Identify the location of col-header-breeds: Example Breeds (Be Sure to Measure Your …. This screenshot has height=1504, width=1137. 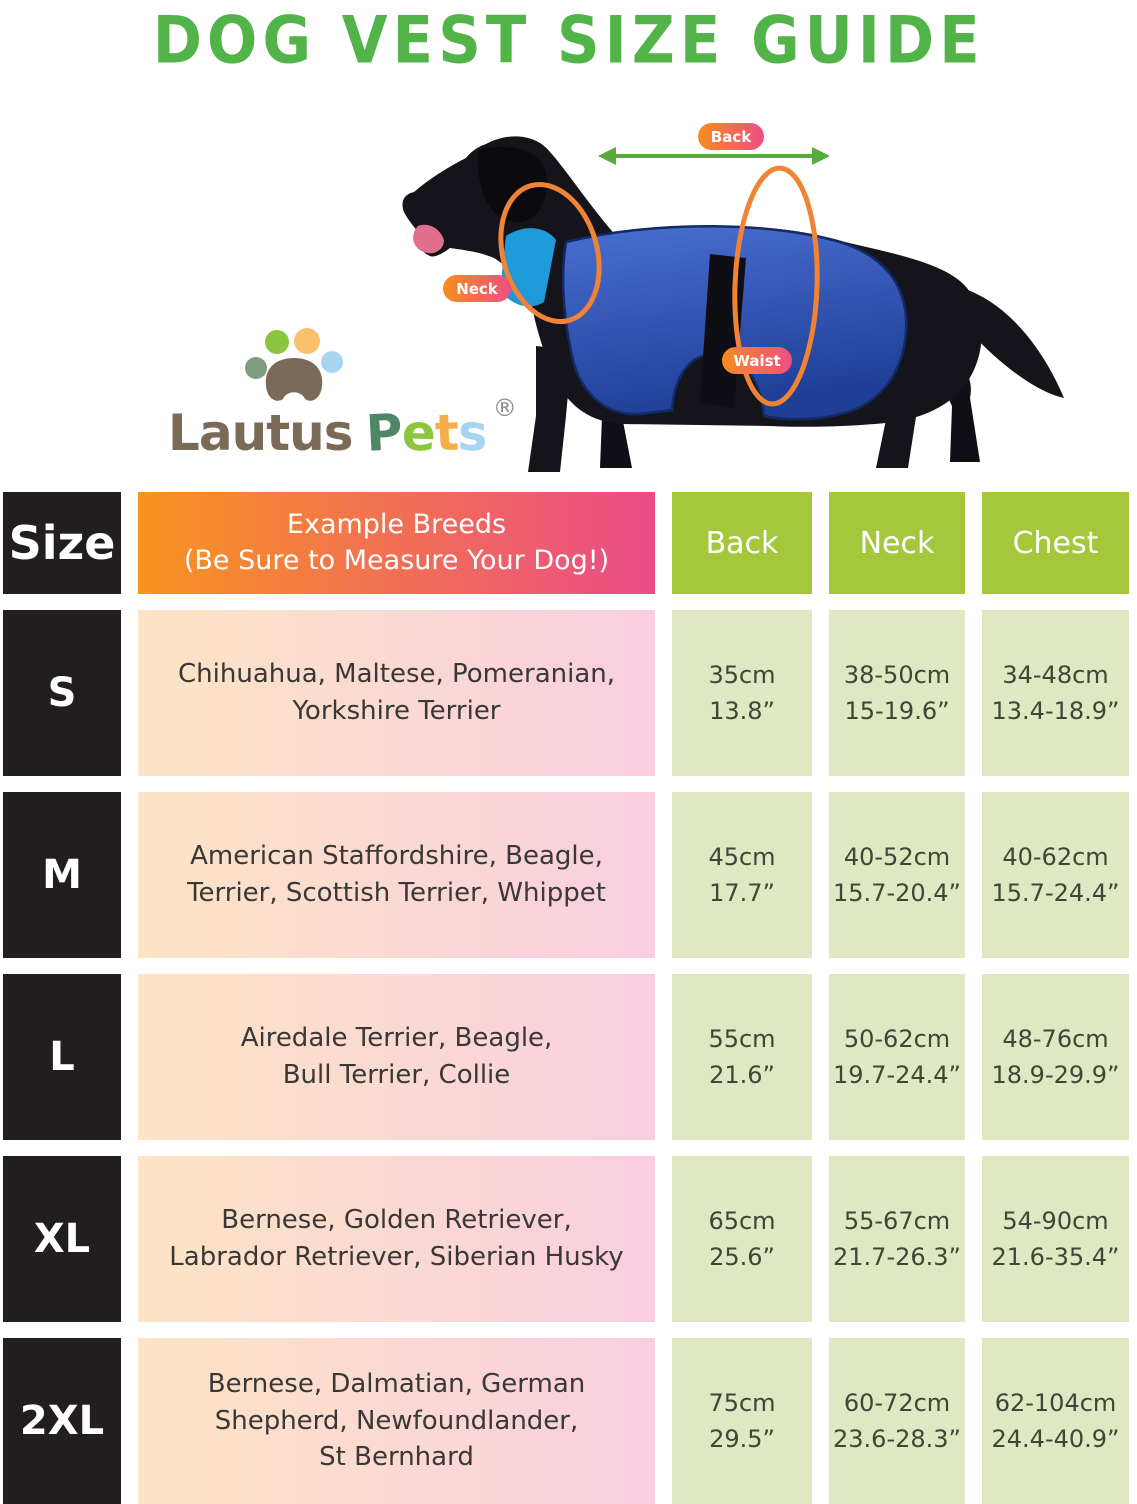
(396, 543).